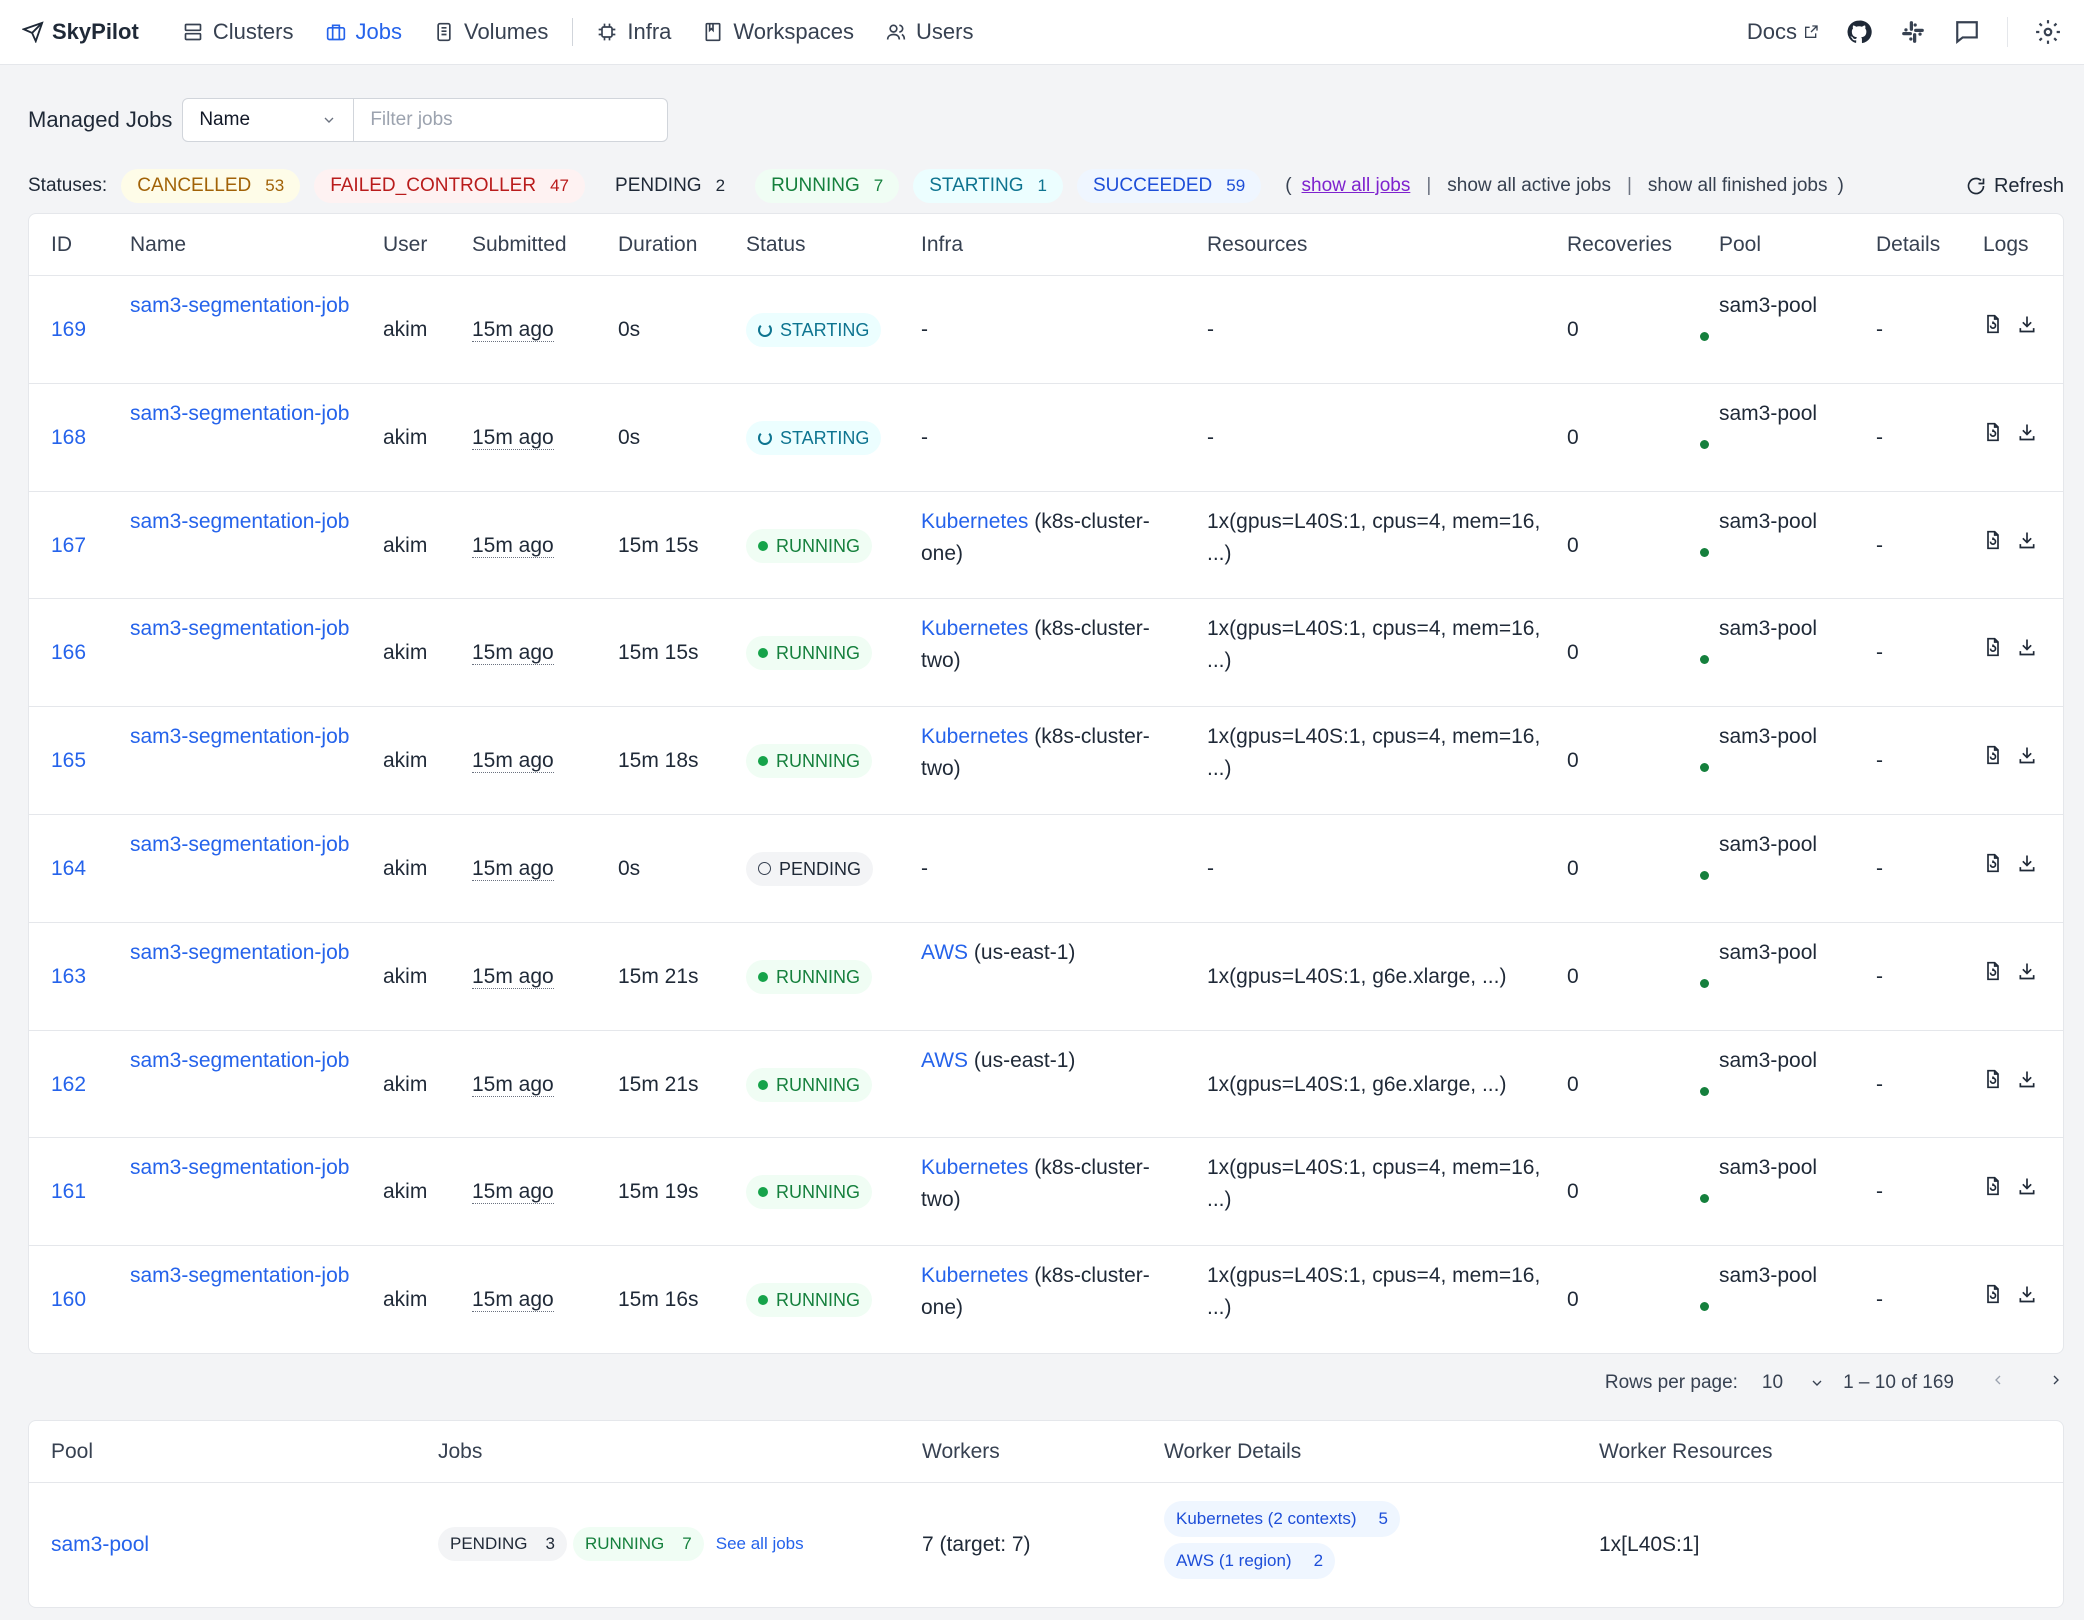 This screenshot has width=2084, height=1620. Describe the element at coordinates (638, 1544) in the screenshot. I see `pool-job-chip-running: RUNNING 7` at that location.